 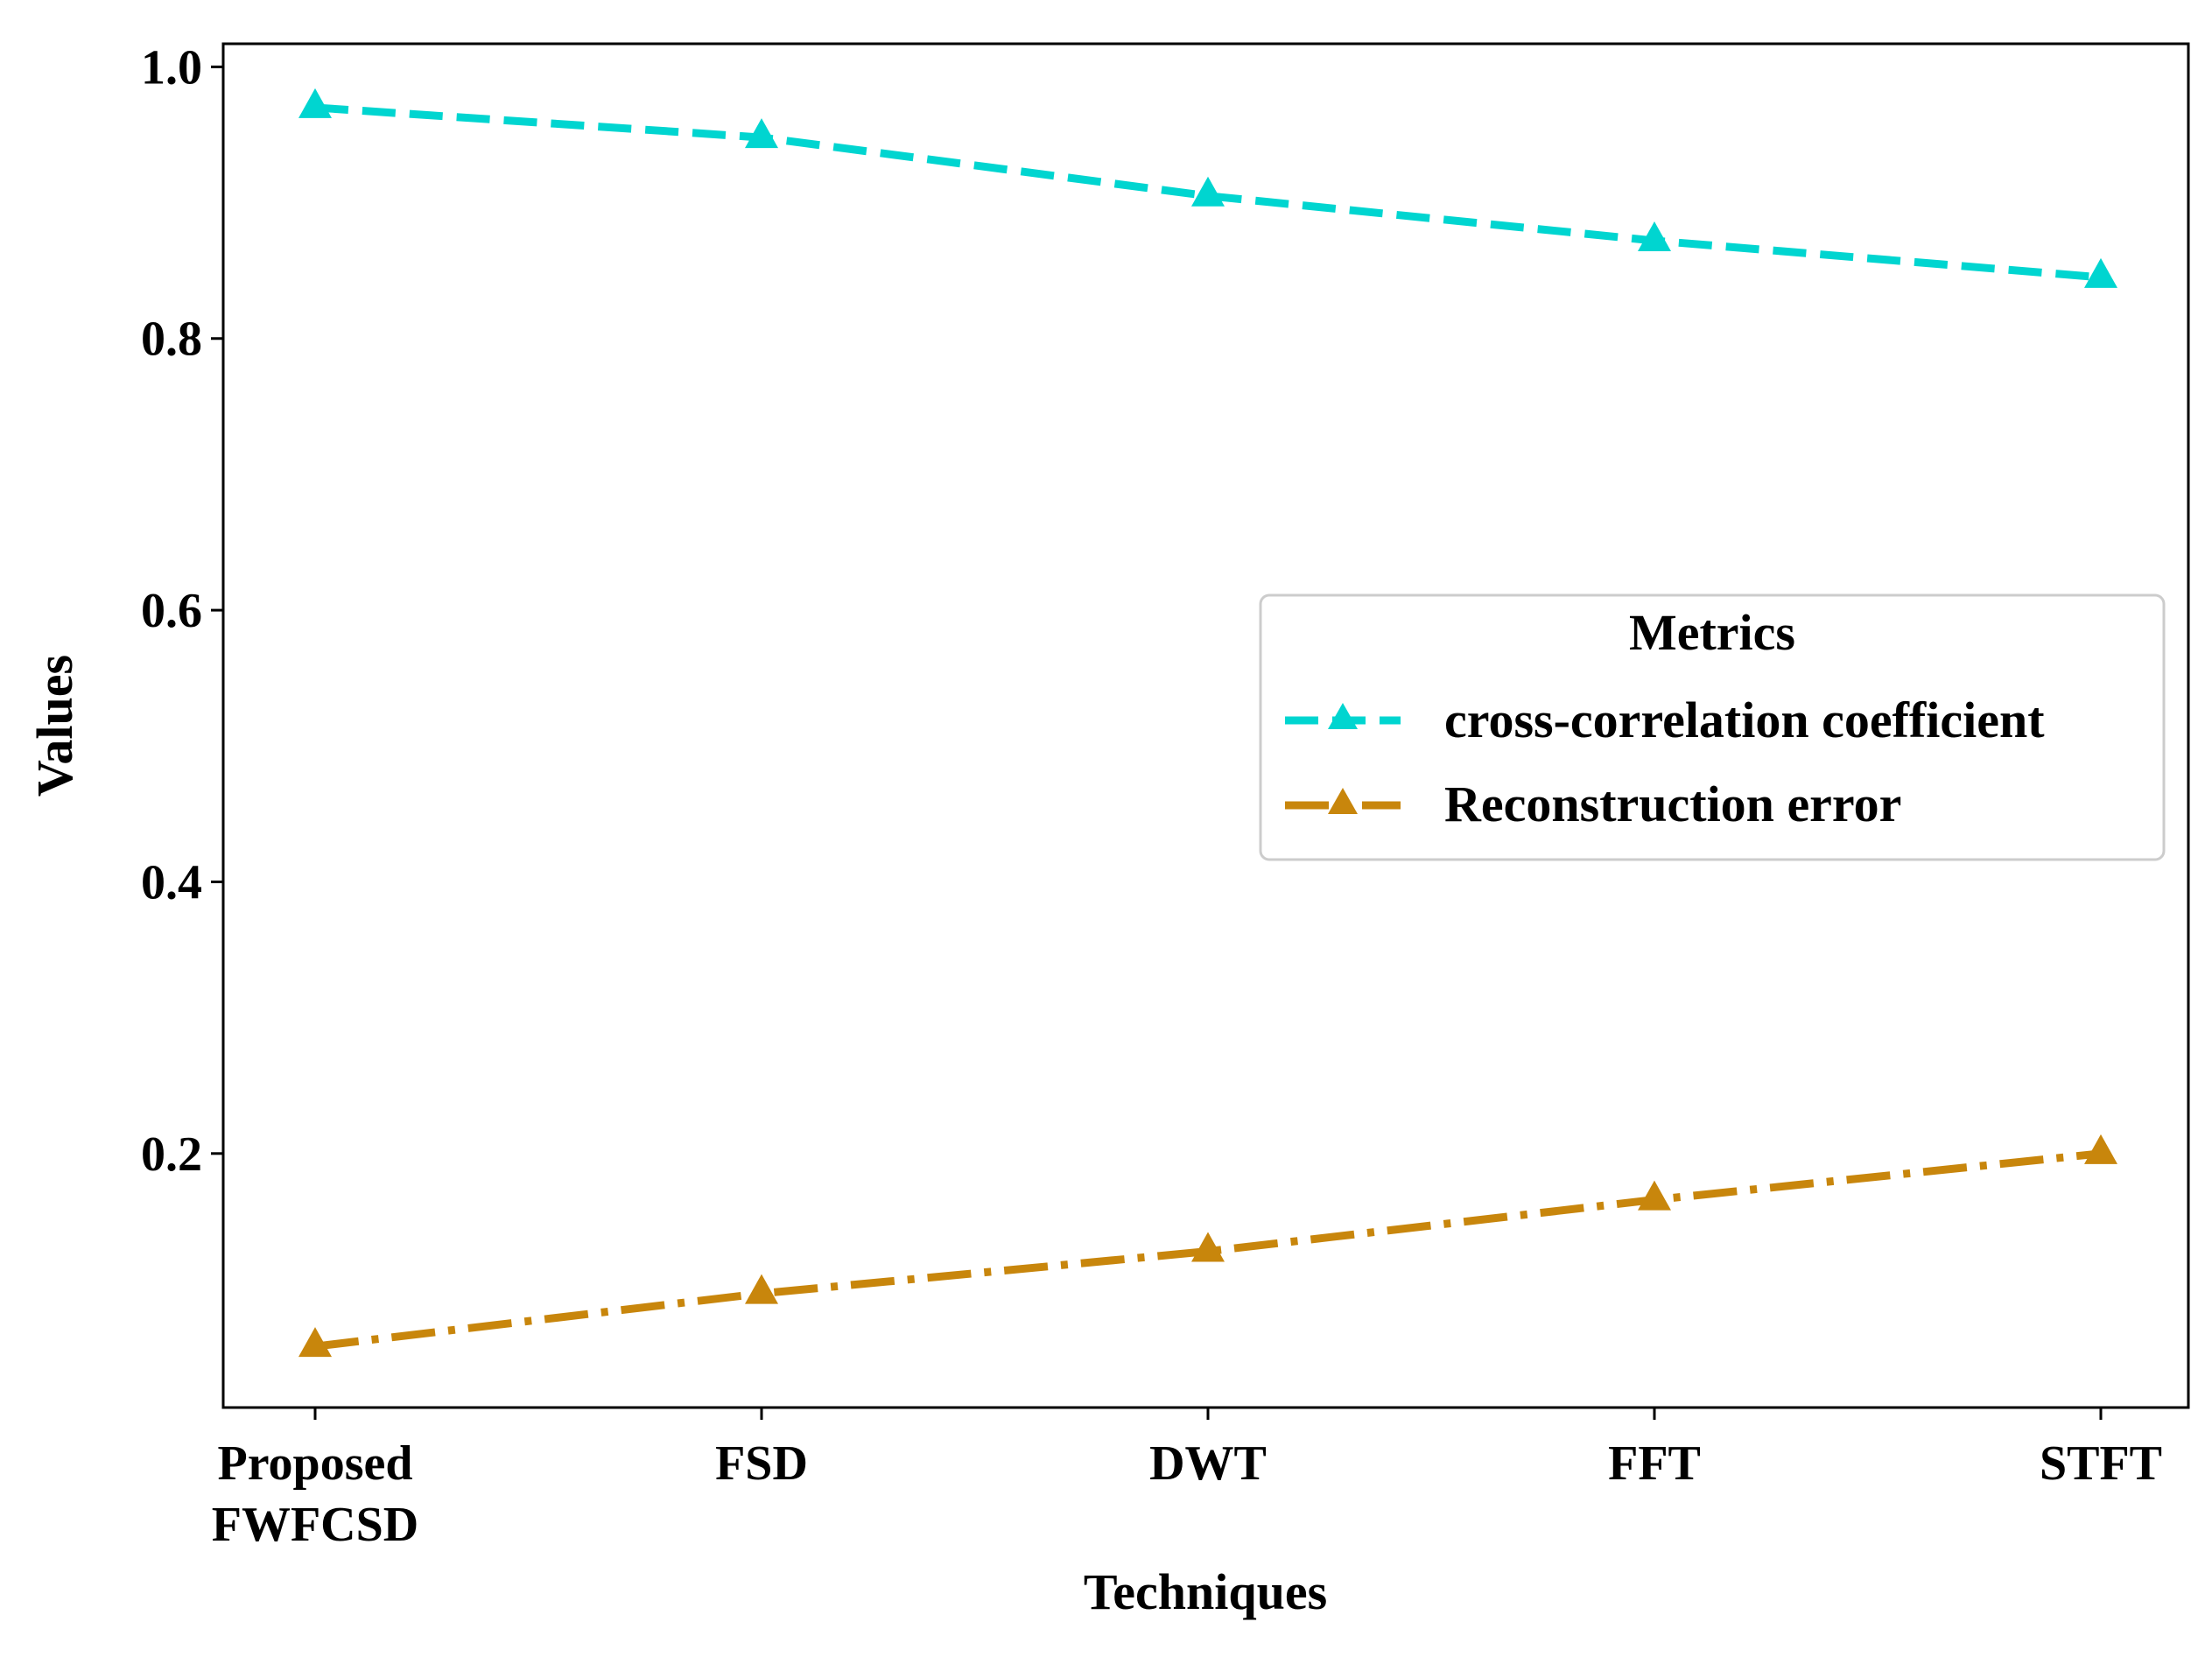 I want to click on y-tick-label: 0.4, so click(x=172, y=882).